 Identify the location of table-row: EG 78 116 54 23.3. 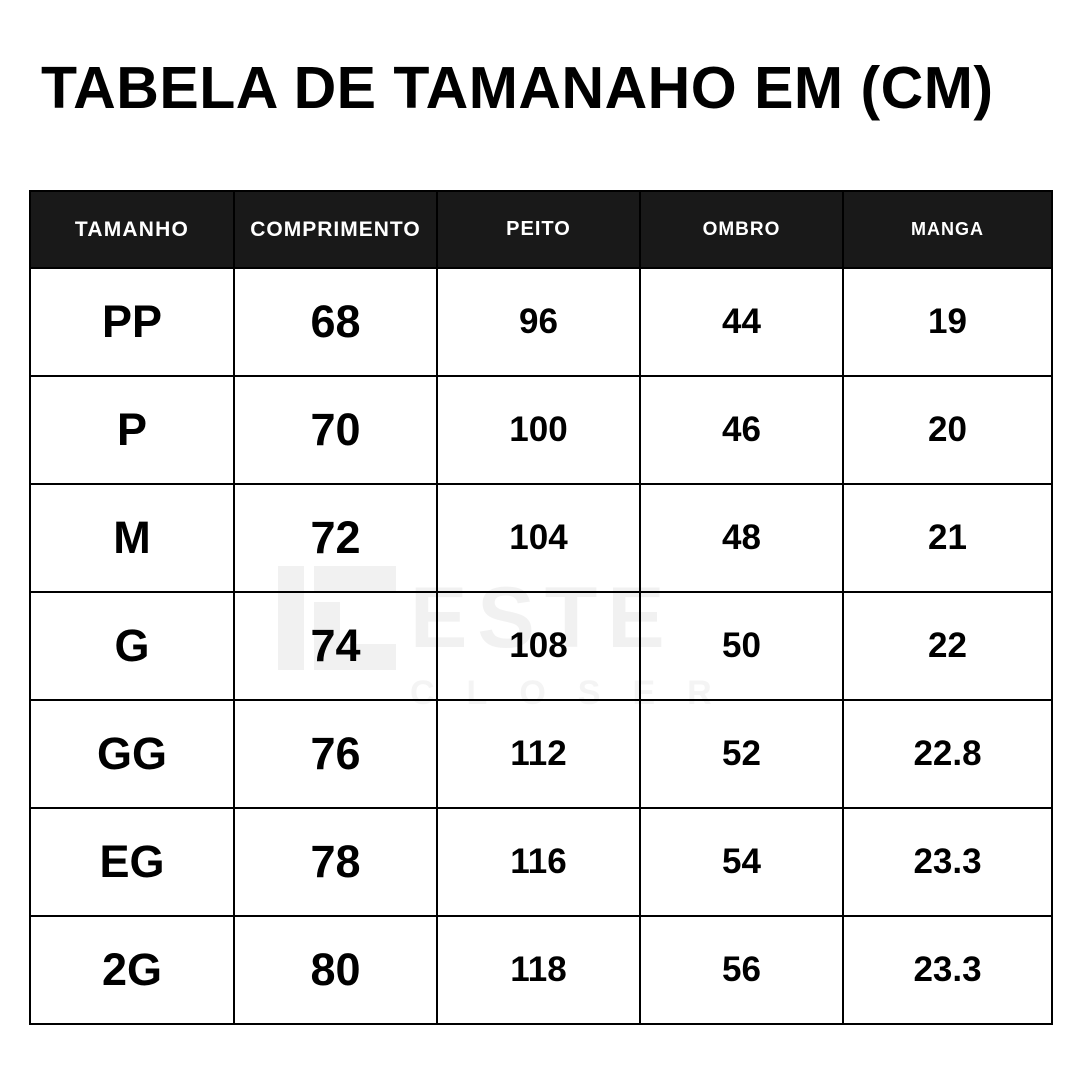
(541, 862).